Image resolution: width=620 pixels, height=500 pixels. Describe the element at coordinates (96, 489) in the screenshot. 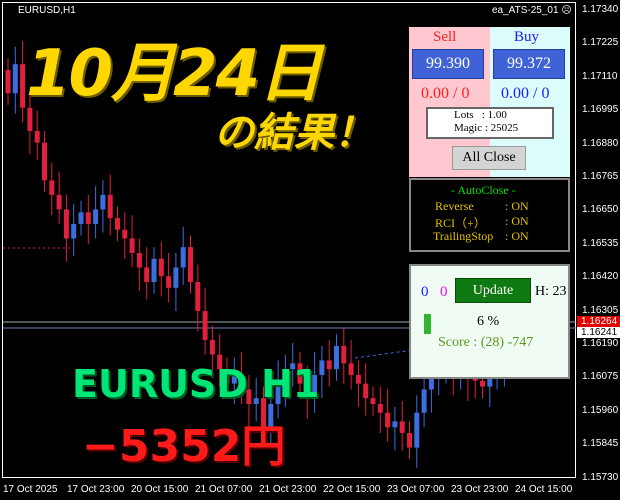

I see `time-tick: 17 Oct 23:00` at that location.